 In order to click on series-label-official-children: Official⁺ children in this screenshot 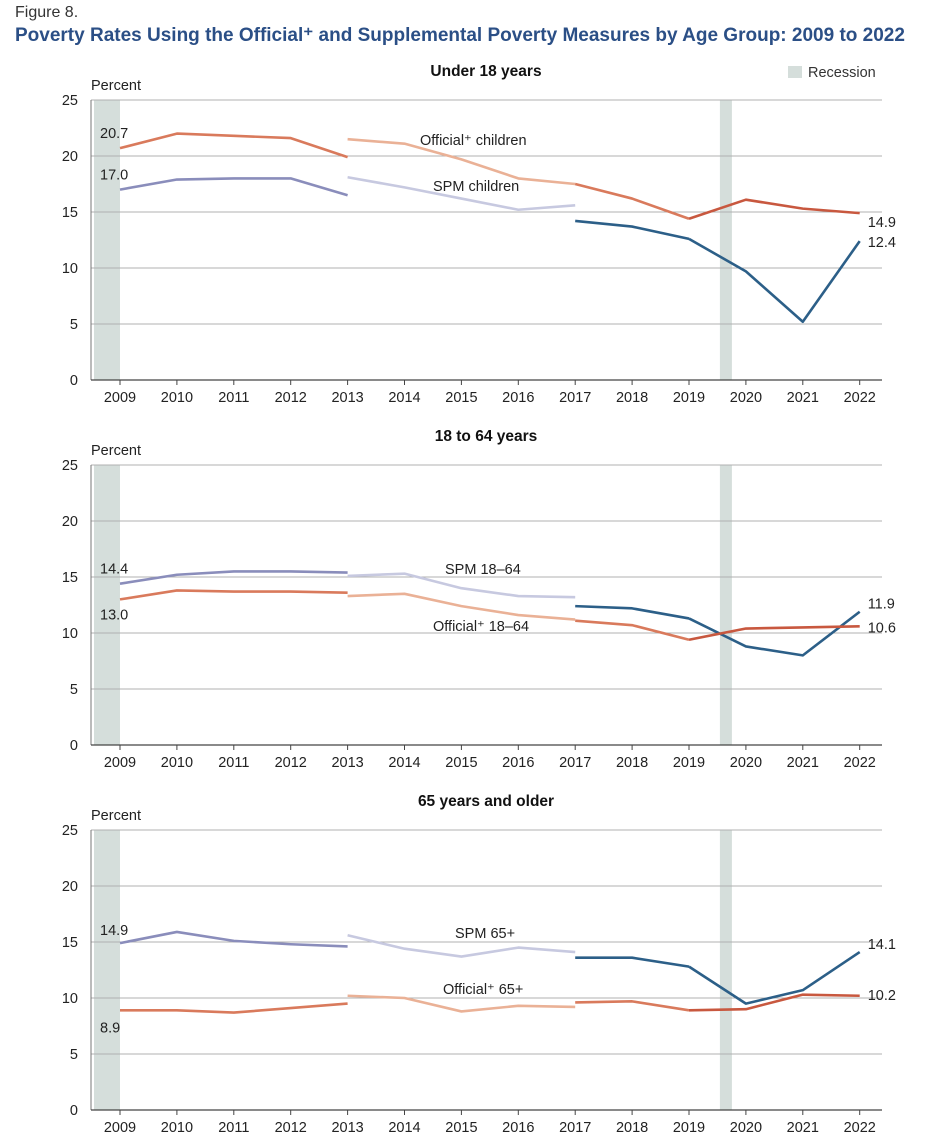, I will do `click(473, 141)`.